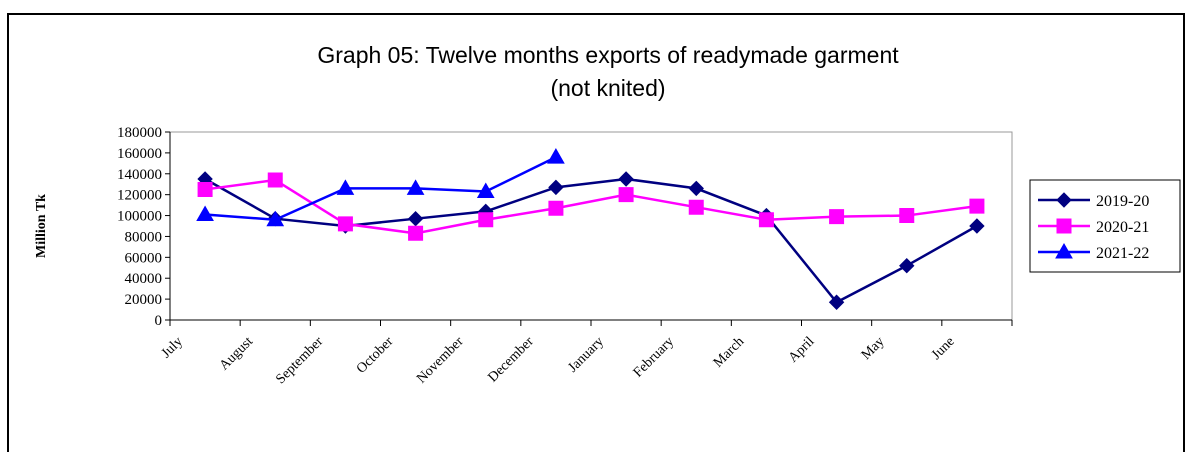  What do you see at coordinates (144, 300) in the screenshot?
I see `y-tick-label: 20000` at bounding box center [144, 300].